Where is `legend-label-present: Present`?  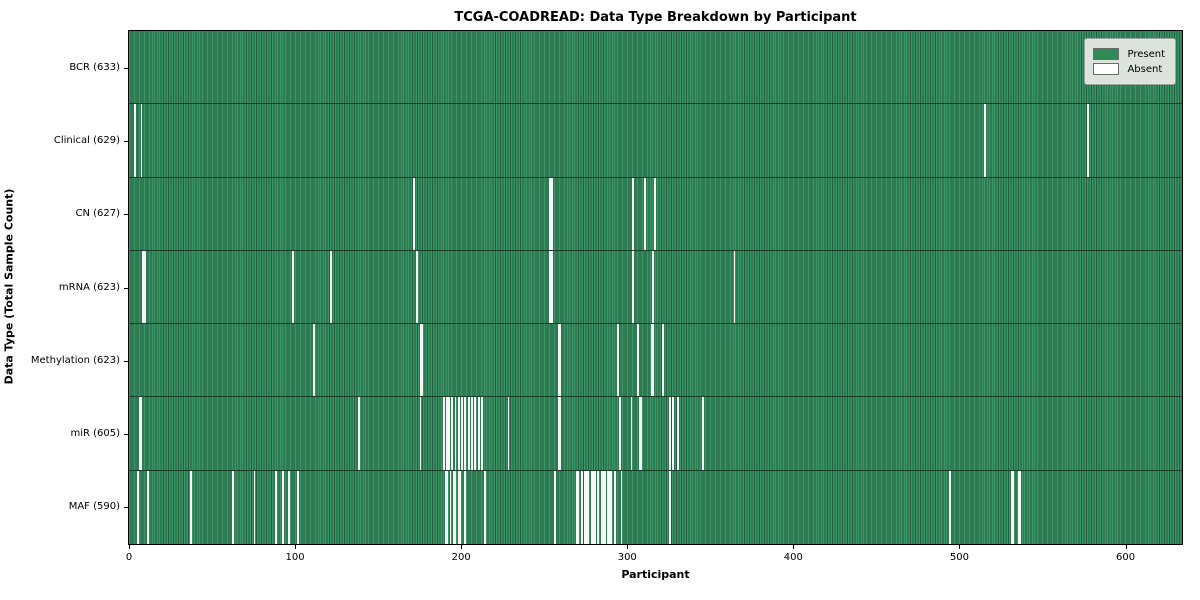 legend-label-present: Present is located at coordinates (1146, 54).